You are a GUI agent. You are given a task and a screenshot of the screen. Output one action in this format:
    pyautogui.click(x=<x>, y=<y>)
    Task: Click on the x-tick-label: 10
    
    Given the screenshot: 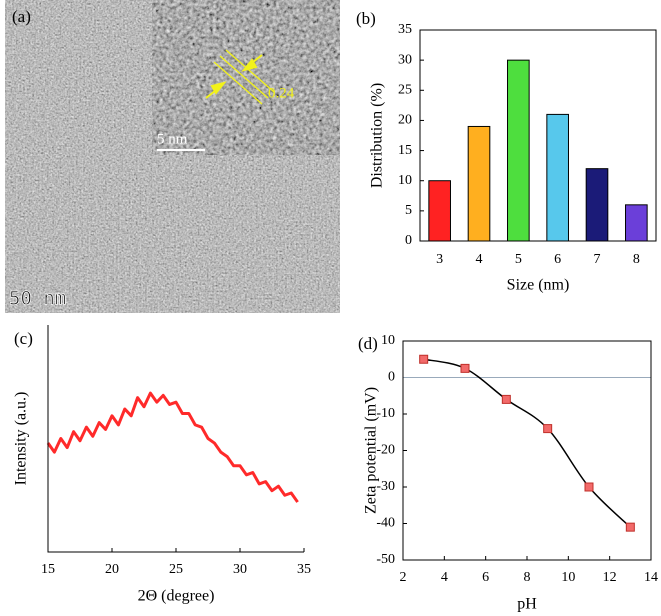 What is the action you would take?
    pyautogui.click(x=568, y=577)
    